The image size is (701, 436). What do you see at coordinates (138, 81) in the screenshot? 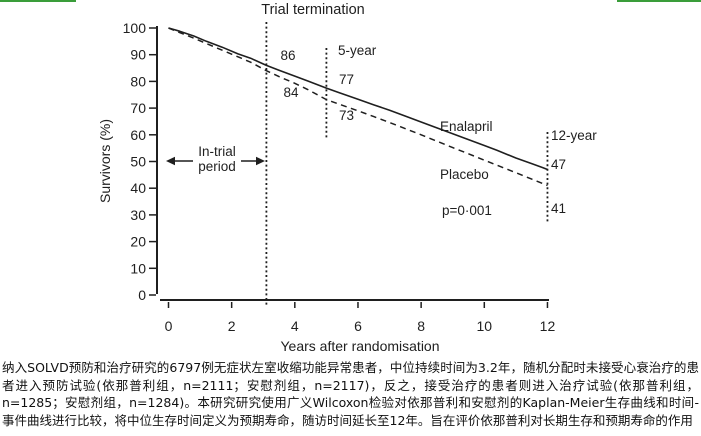
I see `y-tick-label: 80` at bounding box center [138, 81].